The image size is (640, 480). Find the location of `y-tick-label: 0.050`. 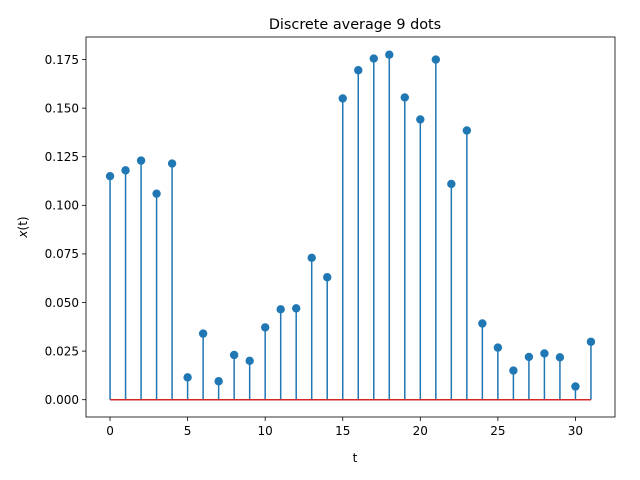

y-tick-label: 0.050 is located at coordinates (62, 303).